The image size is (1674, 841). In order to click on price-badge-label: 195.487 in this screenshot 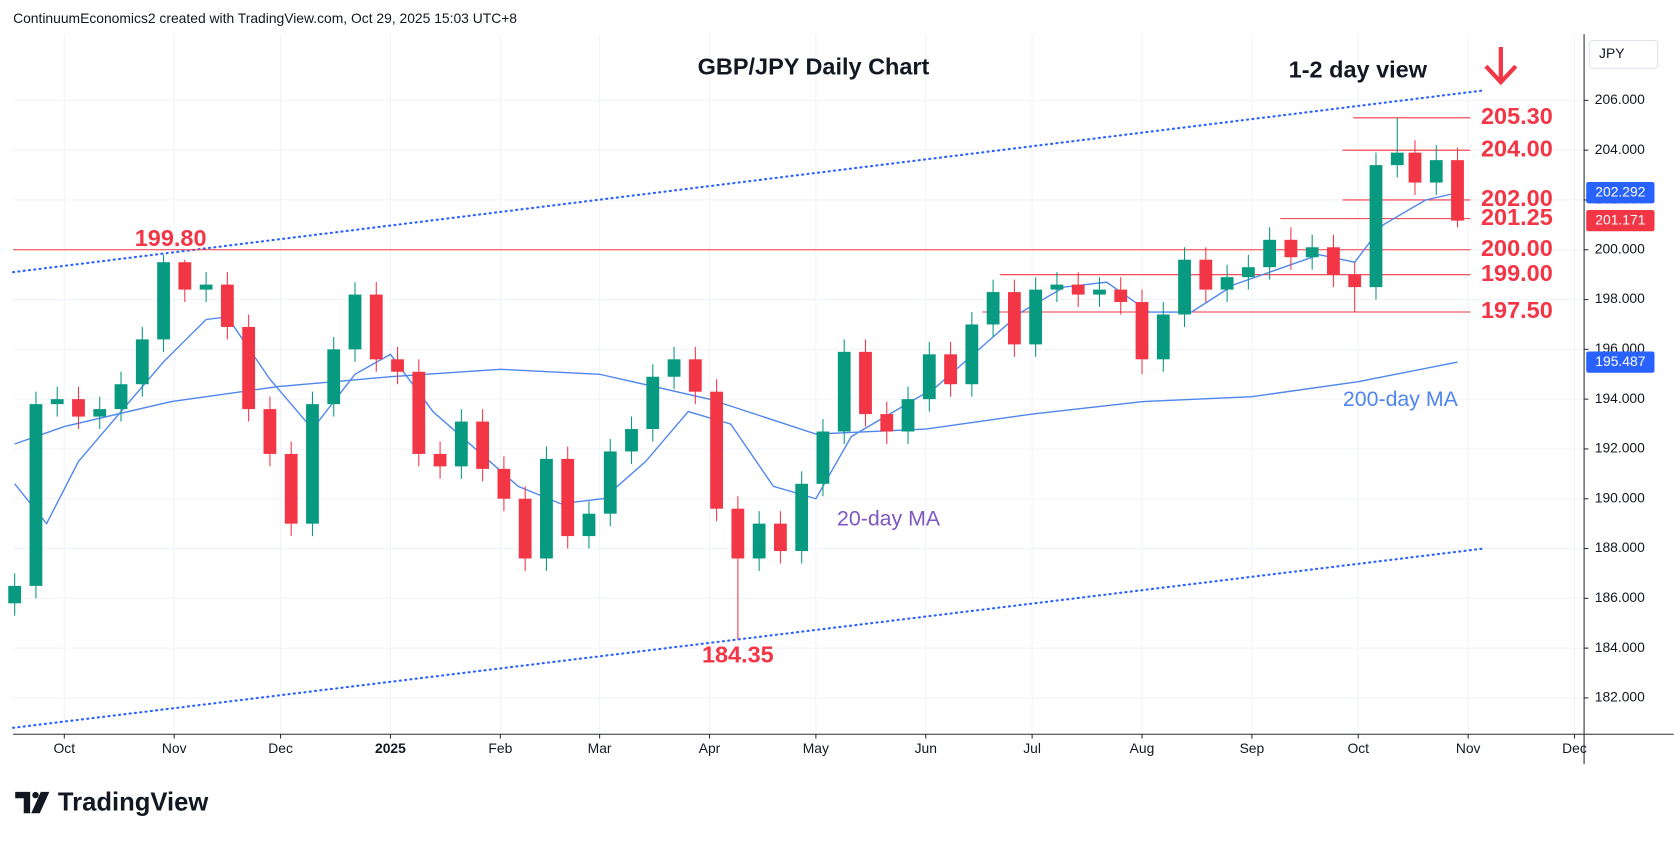, I will do `click(1620, 361)`.